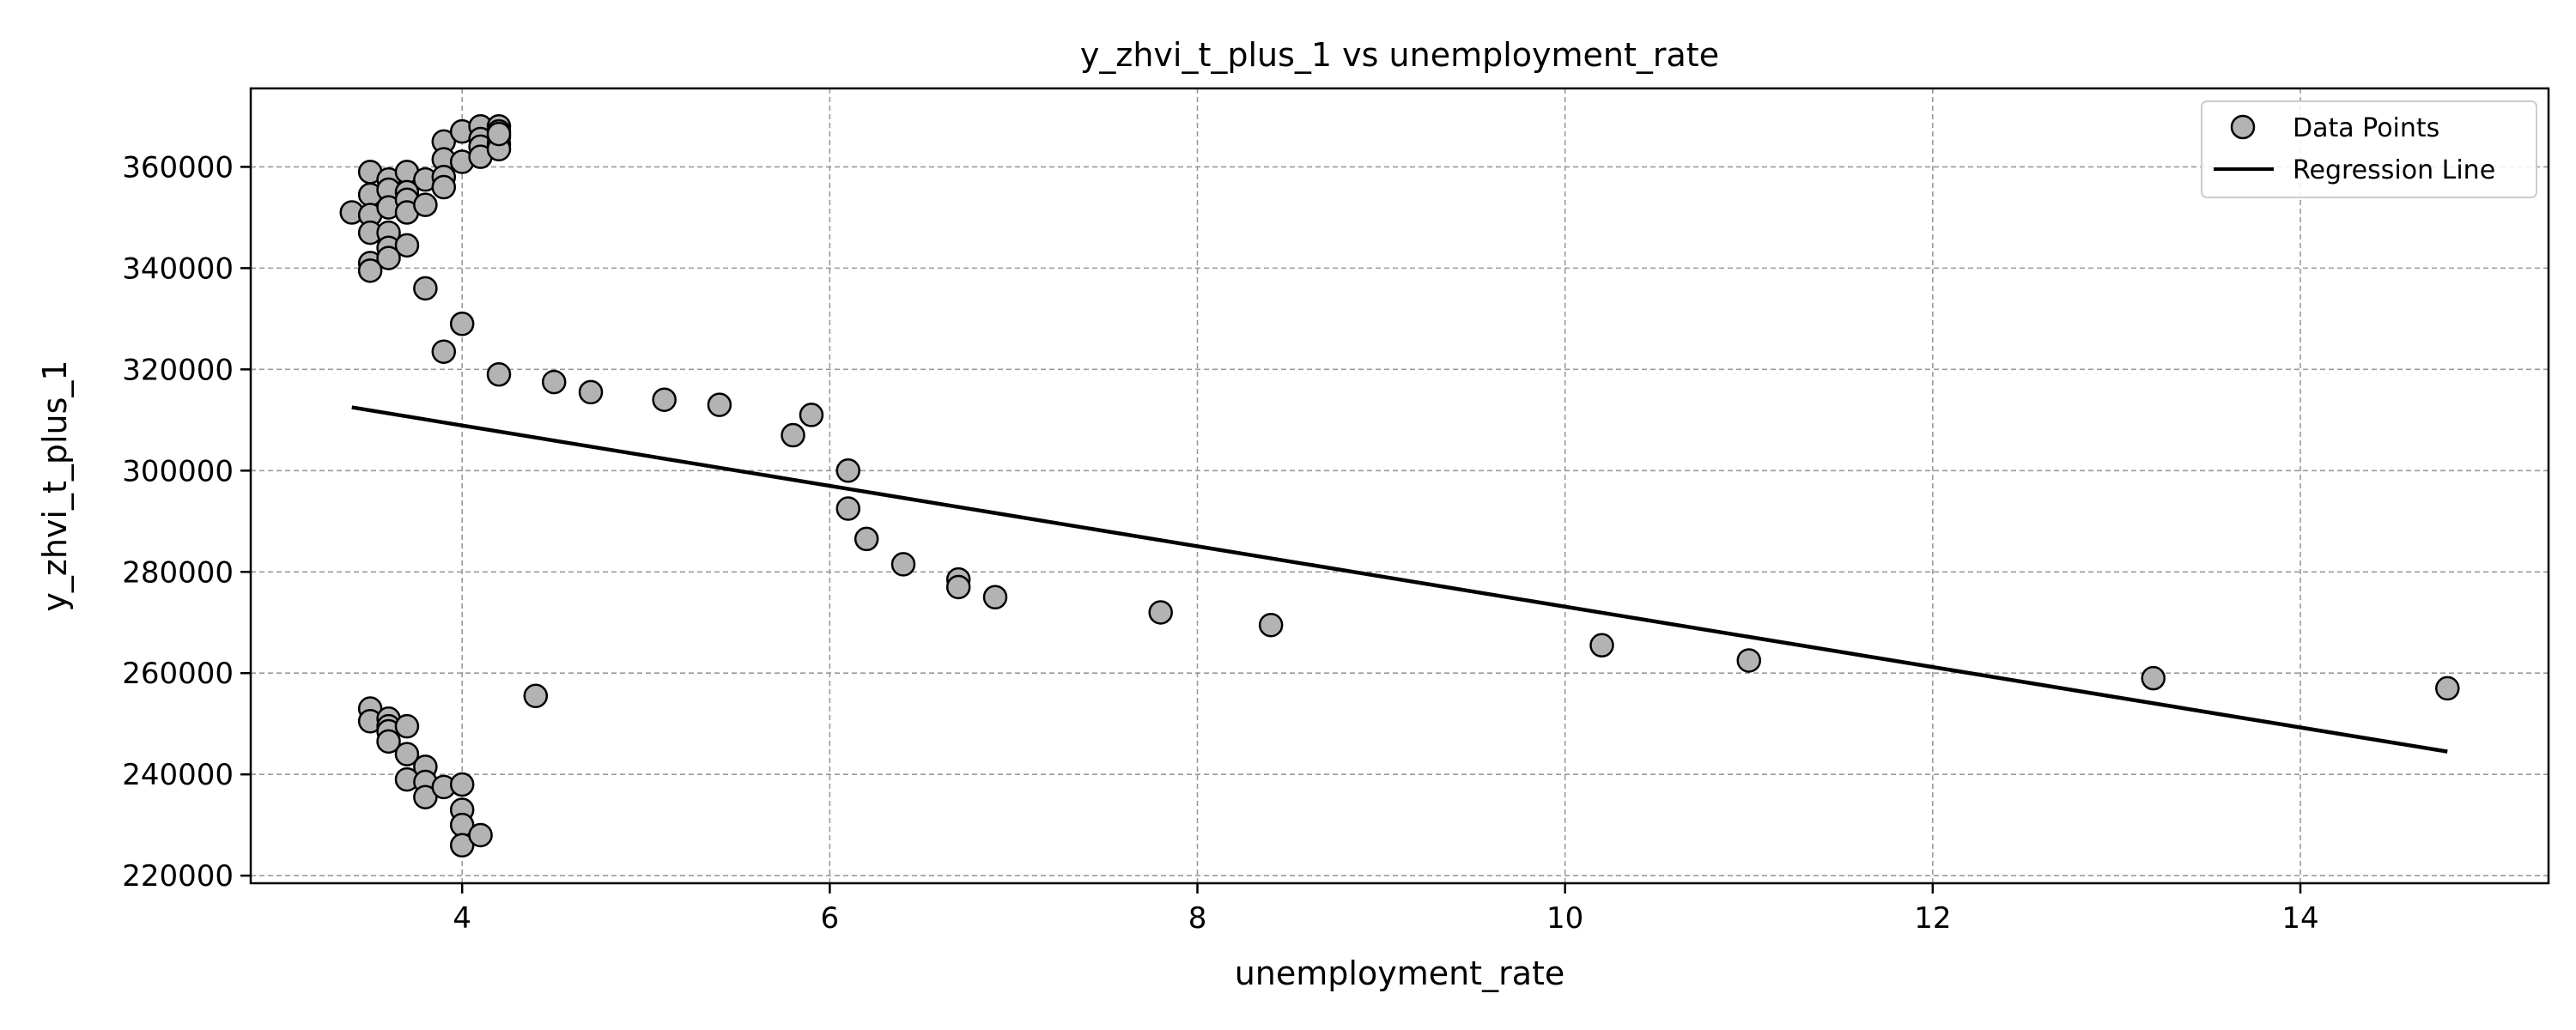 This screenshot has height=1030, width=2576. I want to click on x-tick-label: 10, so click(1565, 918).